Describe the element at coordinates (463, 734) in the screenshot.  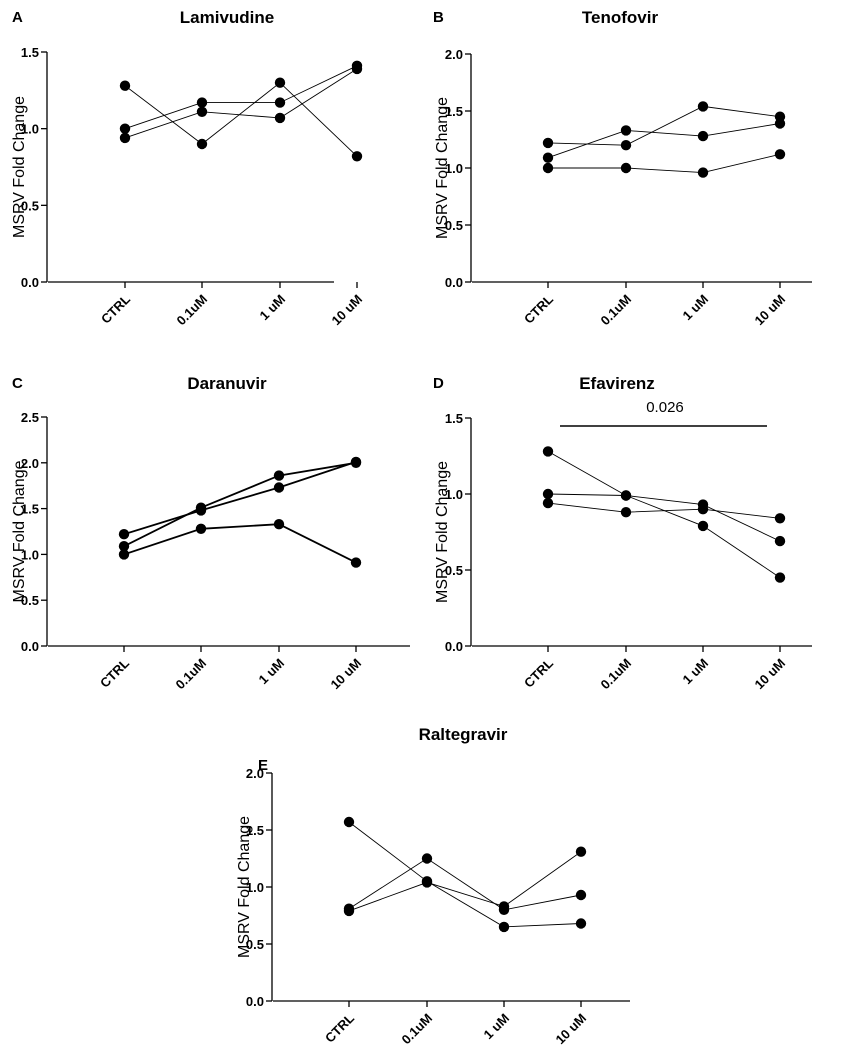
I see `panel-title: Raltegravir` at that location.